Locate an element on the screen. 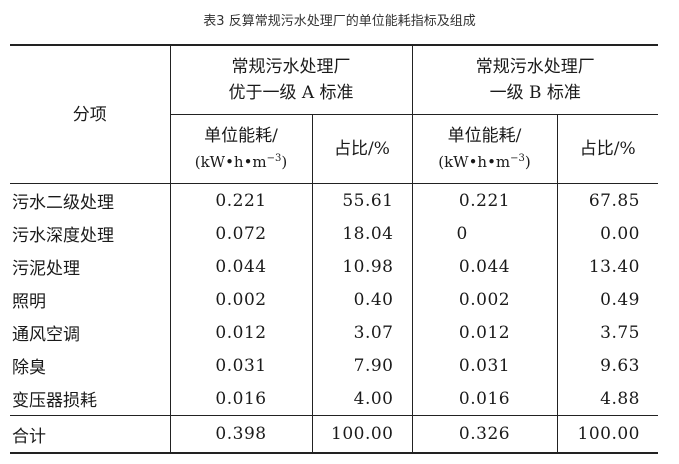  row-item: 变压器损耗 is located at coordinates (90, 399).